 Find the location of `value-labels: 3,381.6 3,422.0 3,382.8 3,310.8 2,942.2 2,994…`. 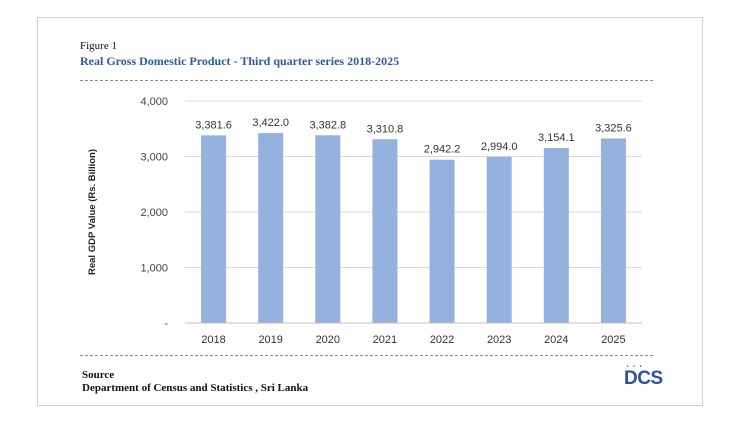

value-labels: 3,381.6 3,422.0 3,382.8 3,310.8 2,942.2 2,994… is located at coordinates (413, 136).